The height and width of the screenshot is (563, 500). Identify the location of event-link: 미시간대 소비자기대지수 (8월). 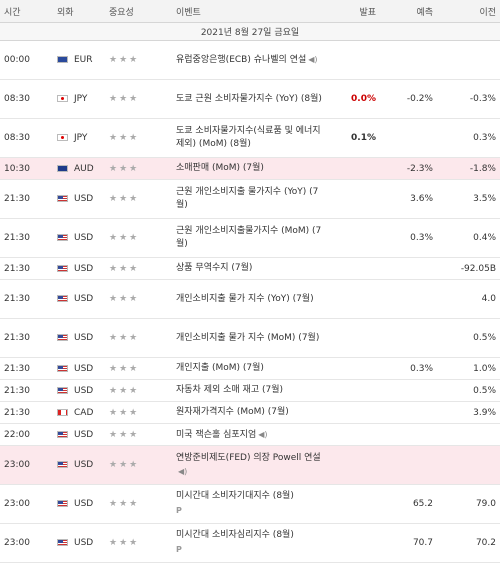
(235, 496).